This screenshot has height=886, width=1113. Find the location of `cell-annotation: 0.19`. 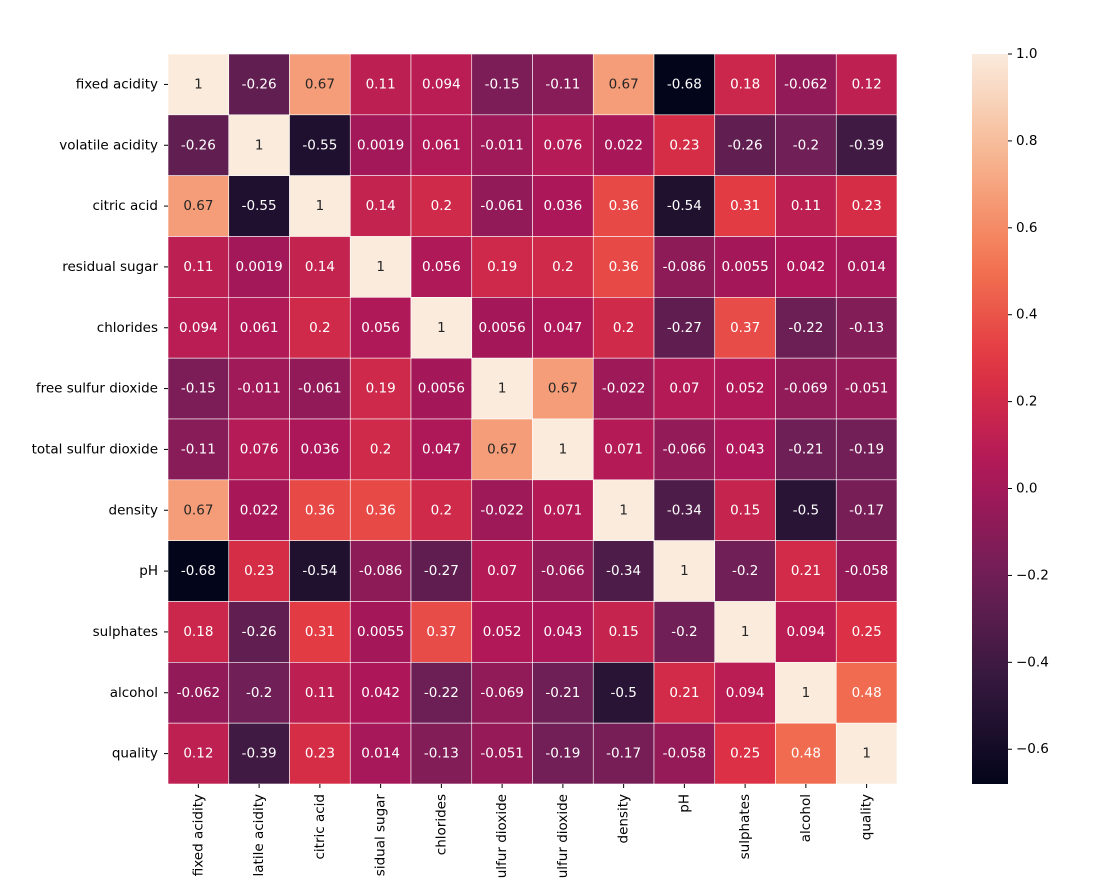

cell-annotation: 0.19 is located at coordinates (381, 389).